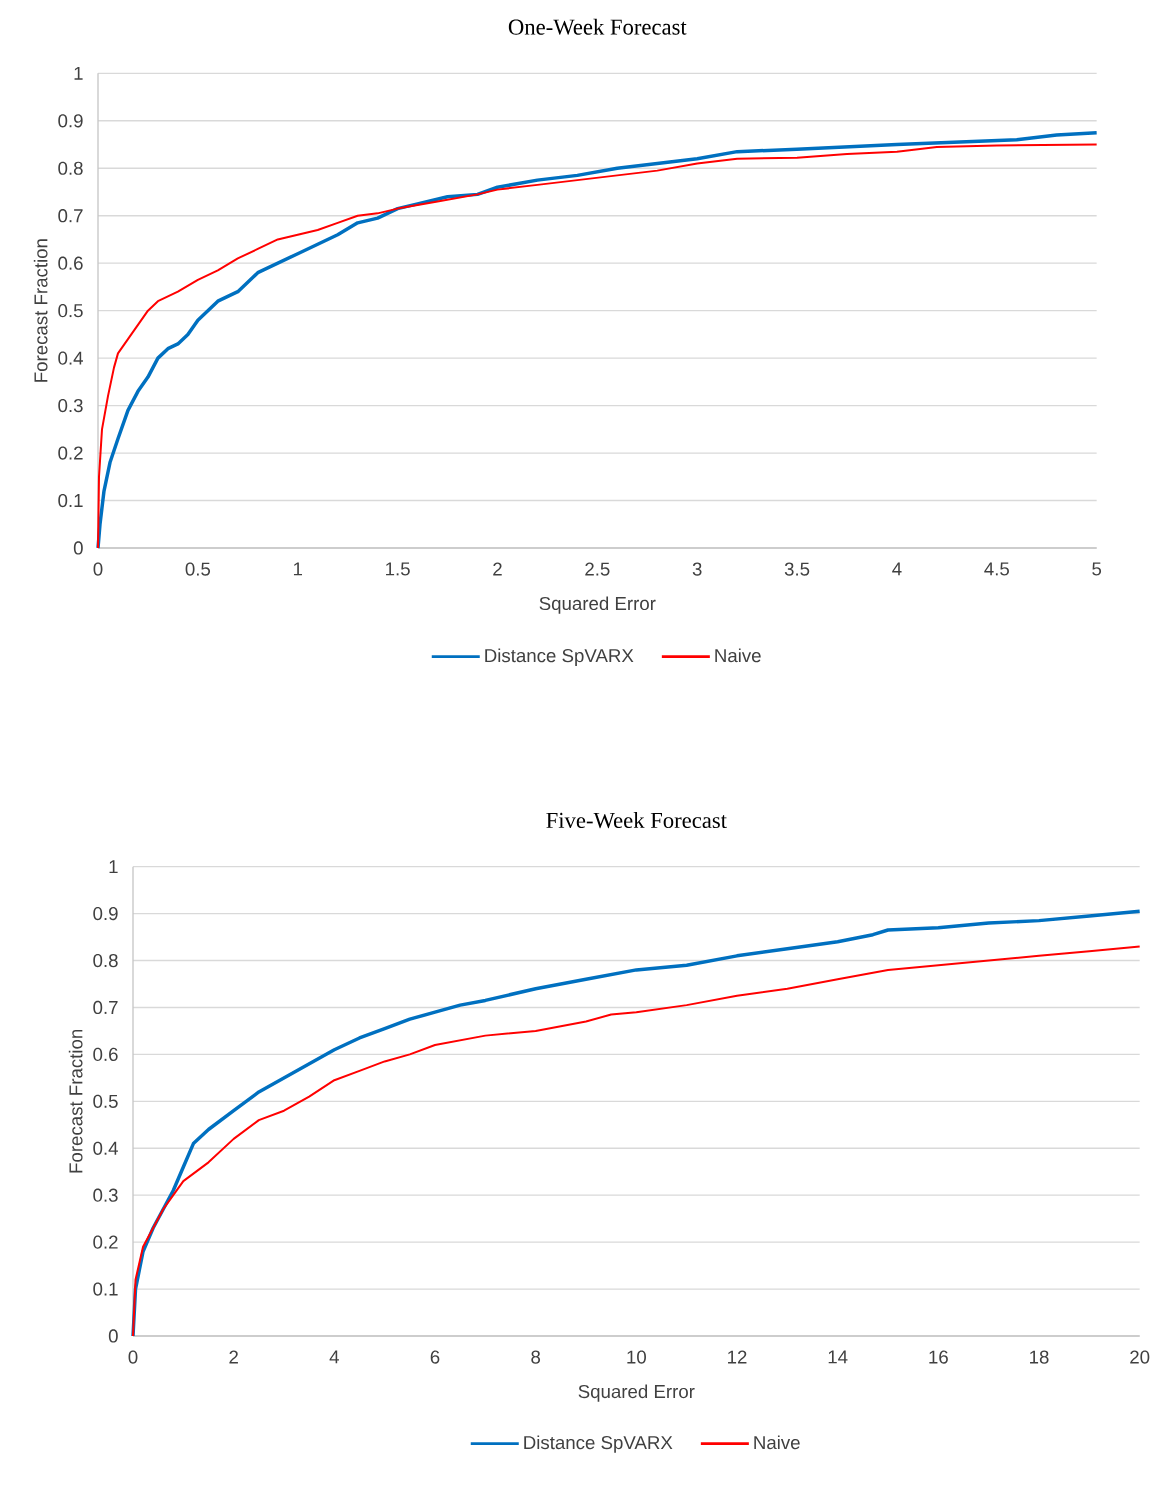 The width and height of the screenshot is (1157, 1492). What do you see at coordinates (697, 569) in the screenshot?
I see `x-tick-label: 3` at bounding box center [697, 569].